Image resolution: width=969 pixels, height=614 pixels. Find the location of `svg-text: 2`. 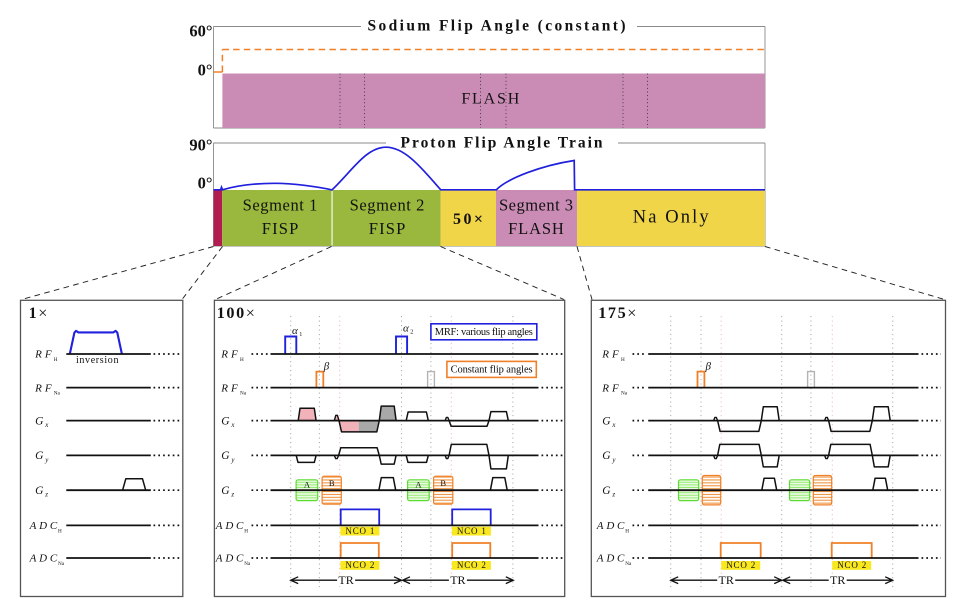

svg-text: 2 is located at coordinates (411, 331).